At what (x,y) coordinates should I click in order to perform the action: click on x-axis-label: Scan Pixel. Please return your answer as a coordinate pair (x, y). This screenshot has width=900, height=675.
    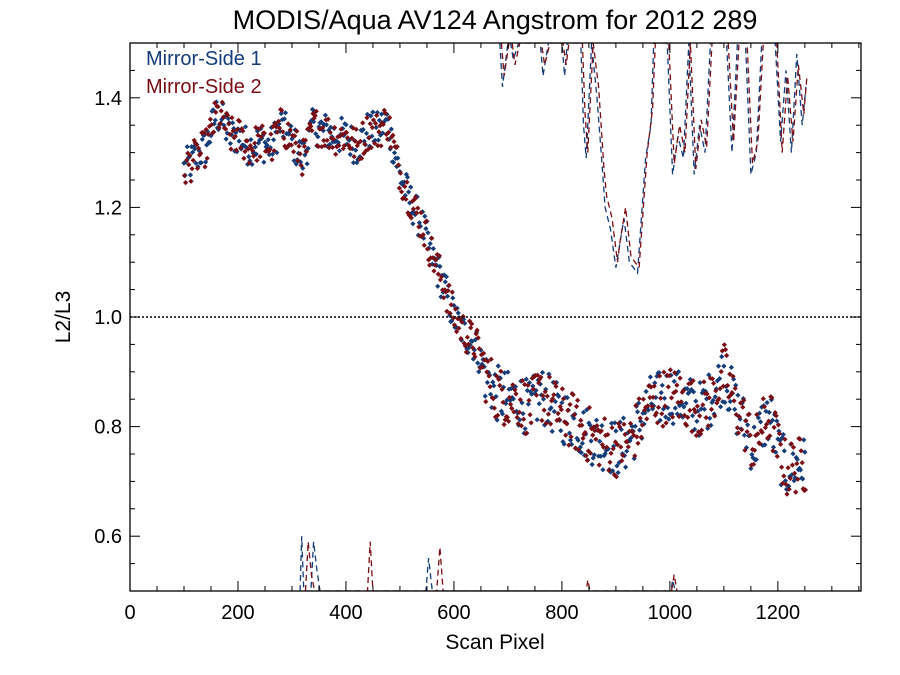
    Looking at the image, I should click on (494, 642).